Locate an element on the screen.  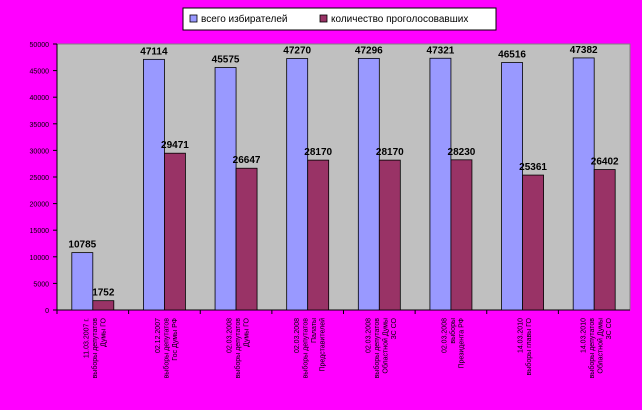
data-label-voters-voted: 25361 is located at coordinates (533, 167).